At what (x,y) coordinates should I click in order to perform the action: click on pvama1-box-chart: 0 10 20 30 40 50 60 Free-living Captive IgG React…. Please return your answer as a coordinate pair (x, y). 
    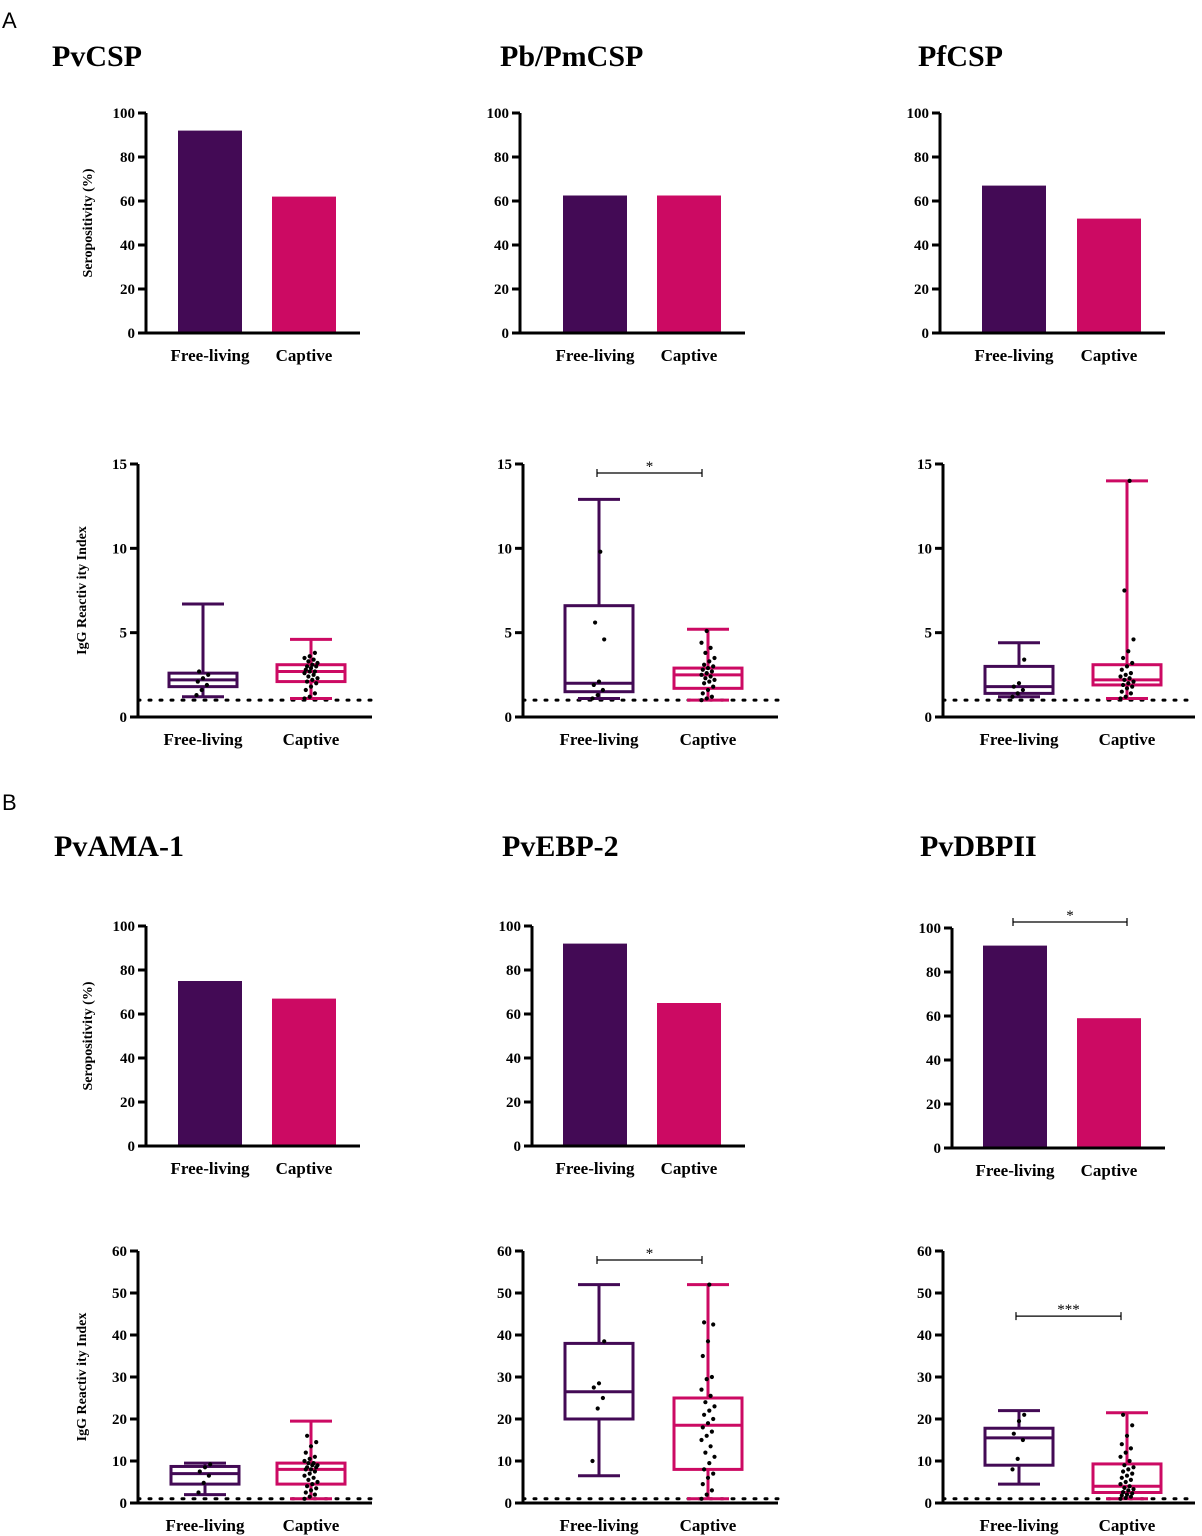
    Looking at the image, I should click on (224, 1389).